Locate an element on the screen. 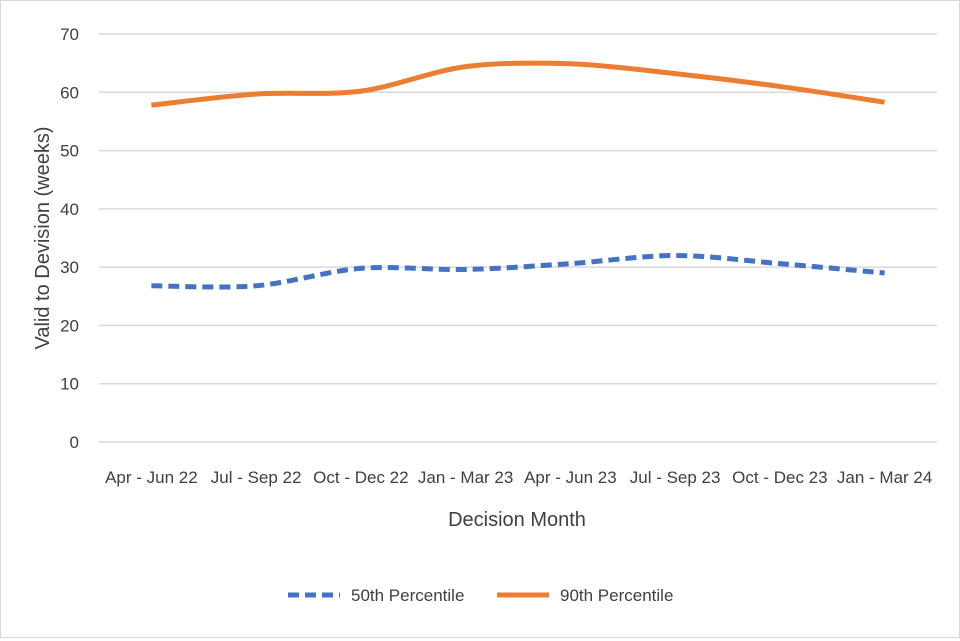  series-line-90th-percentile is located at coordinates (517, 84).